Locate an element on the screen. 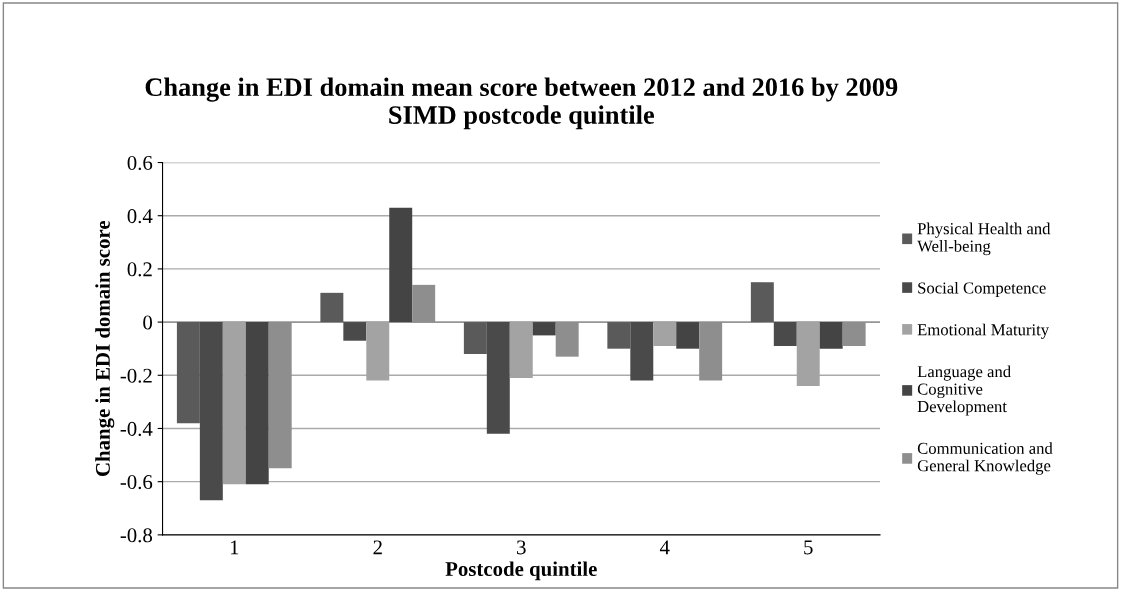  y-tick-label: -0.4 is located at coordinates (136, 428).